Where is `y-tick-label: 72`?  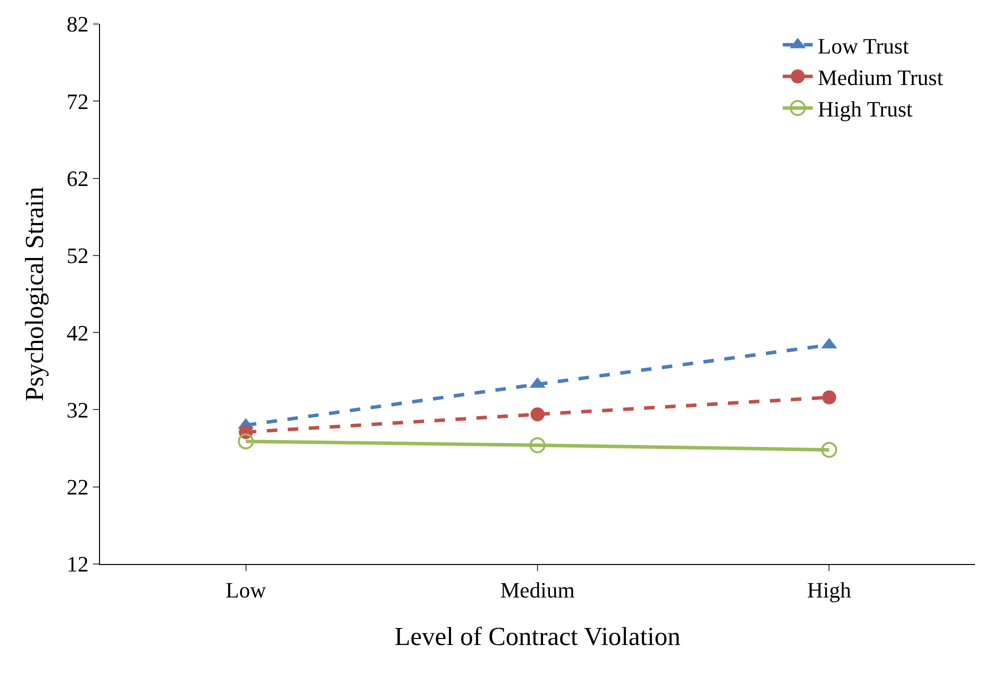
y-tick-label: 72 is located at coordinates (77, 101).